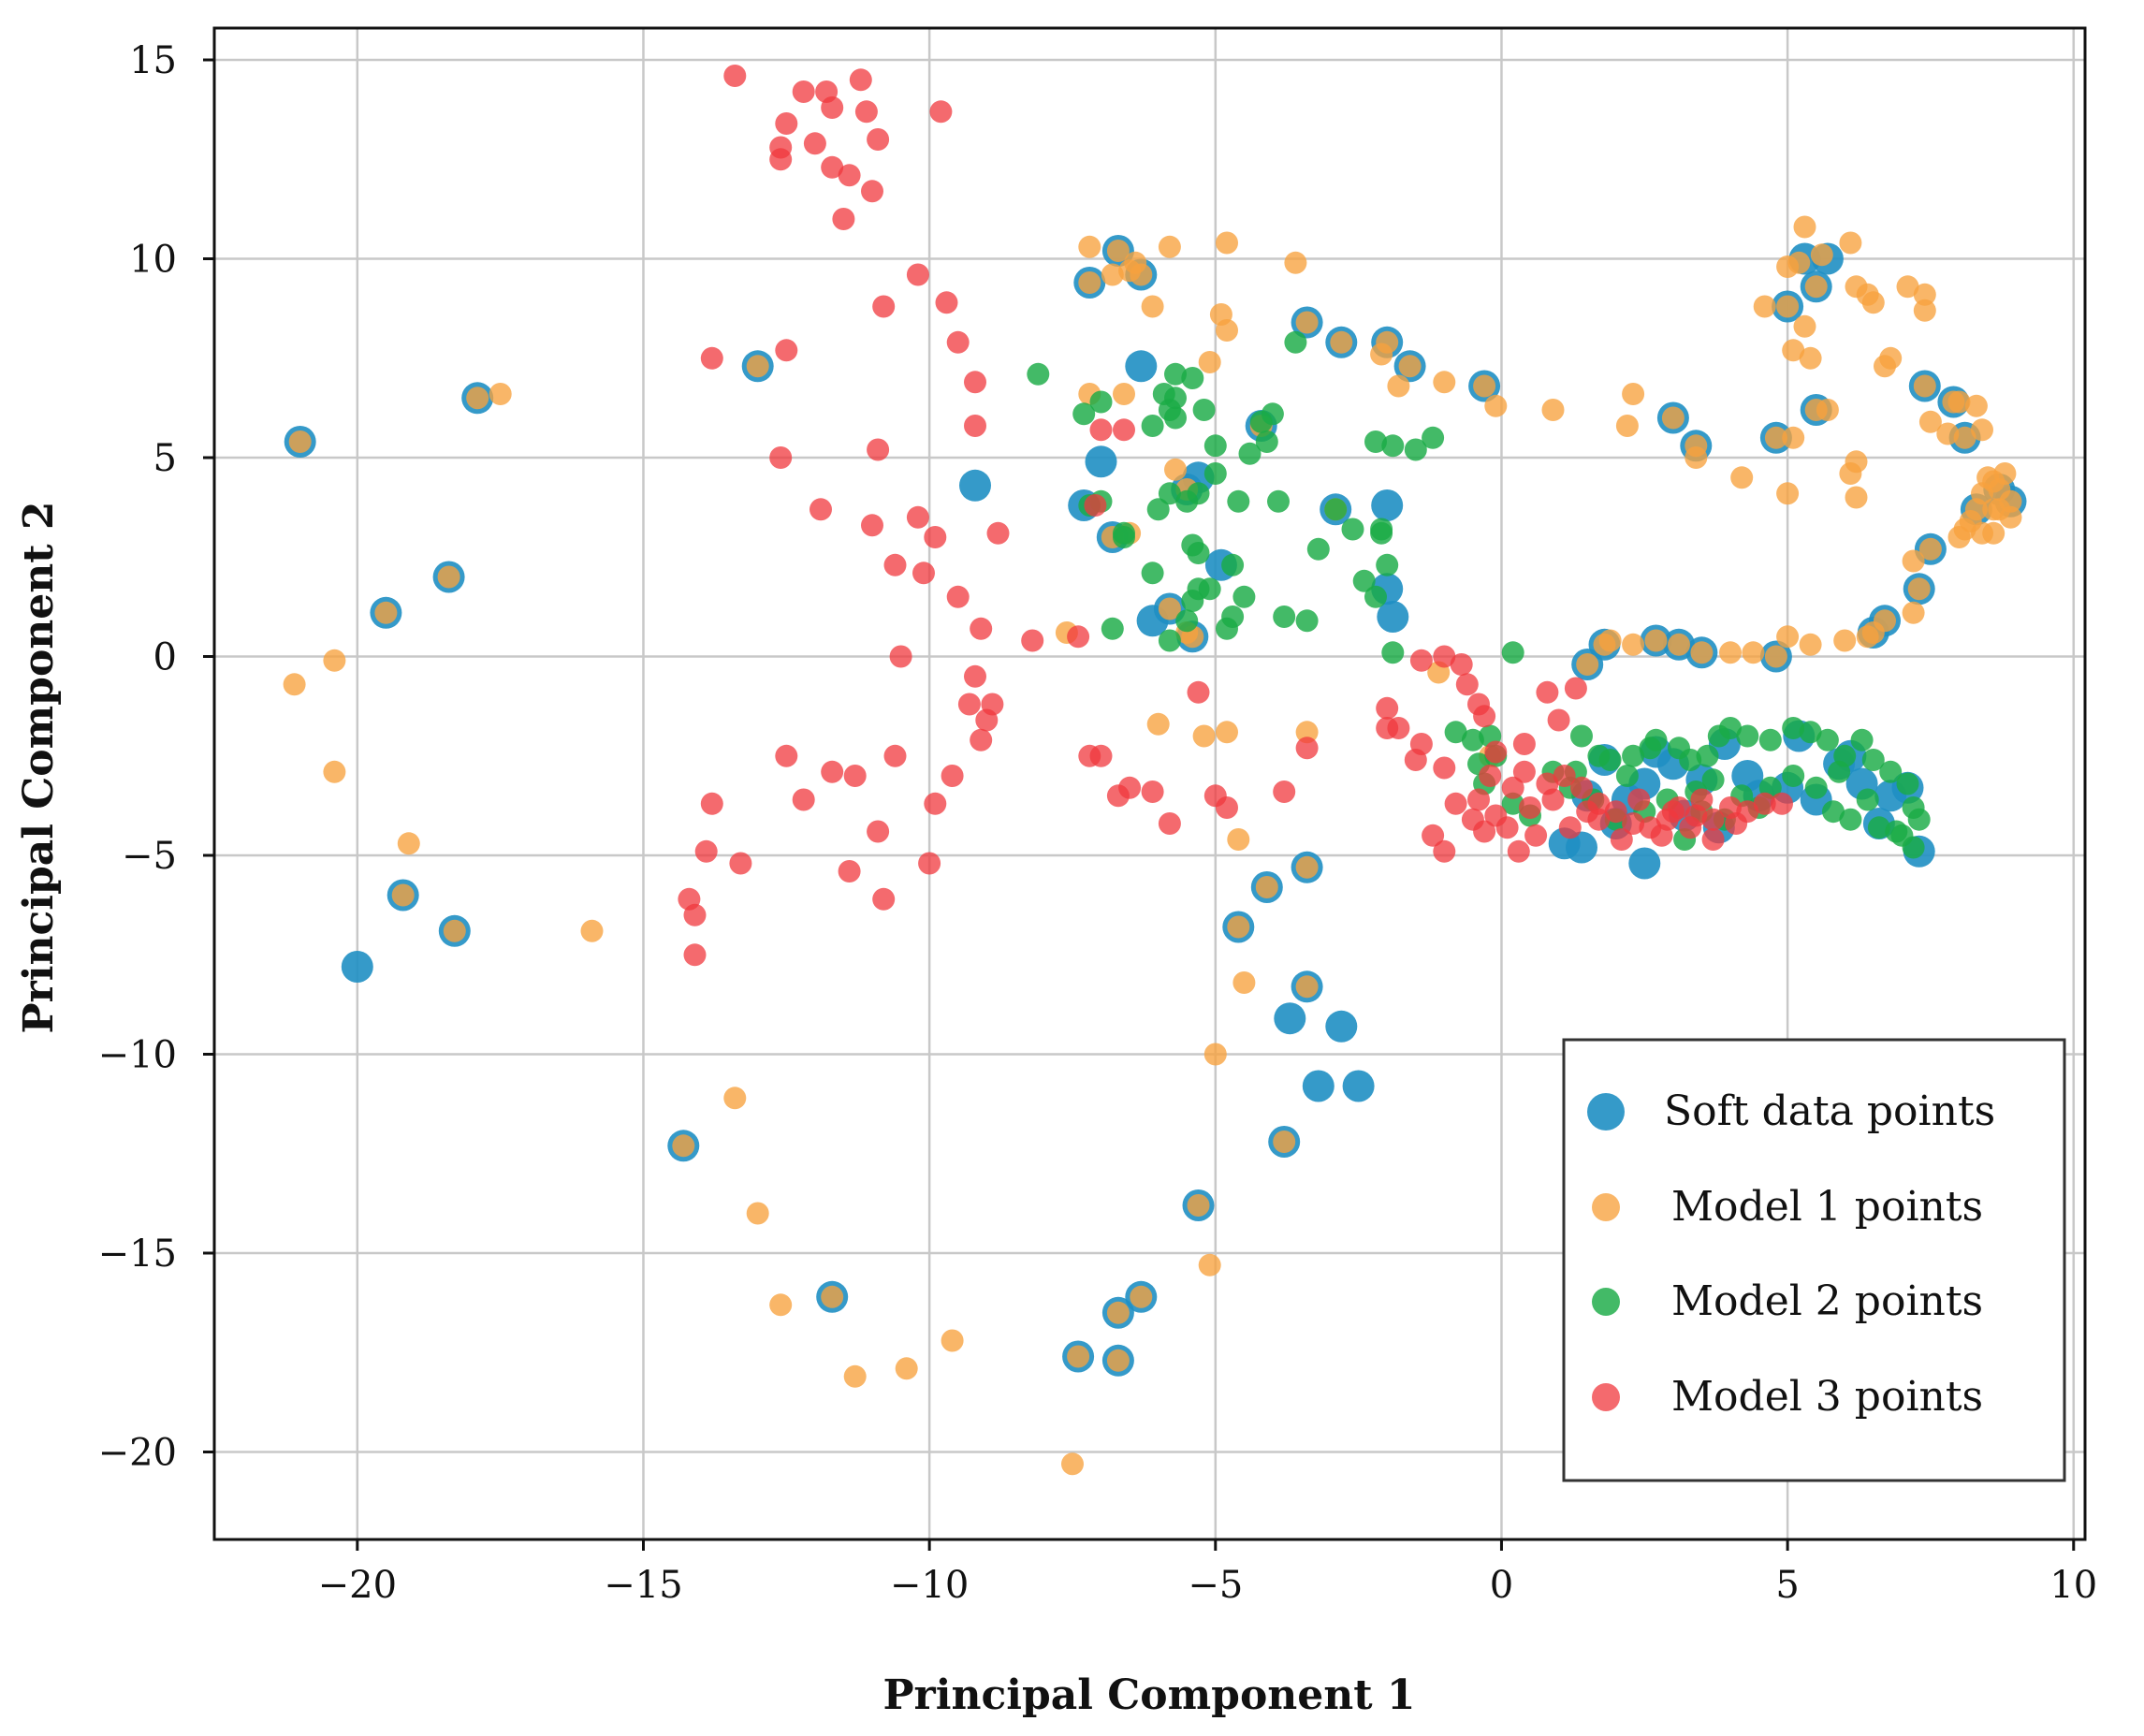 The height and width of the screenshot is (1736, 2144). What do you see at coordinates (137, 1255) in the screenshot?
I see `y-tick-label: −15` at bounding box center [137, 1255].